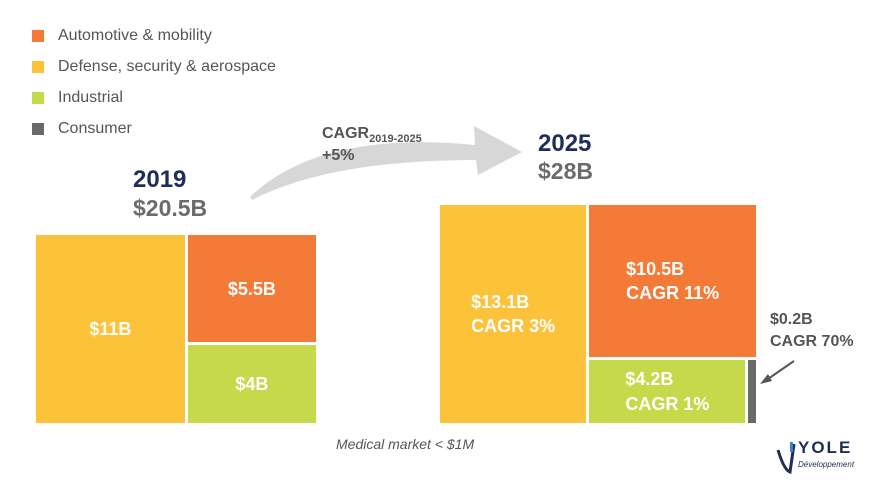  What do you see at coordinates (826, 464) in the screenshot?
I see `logo-subtitle: Développement` at bounding box center [826, 464].